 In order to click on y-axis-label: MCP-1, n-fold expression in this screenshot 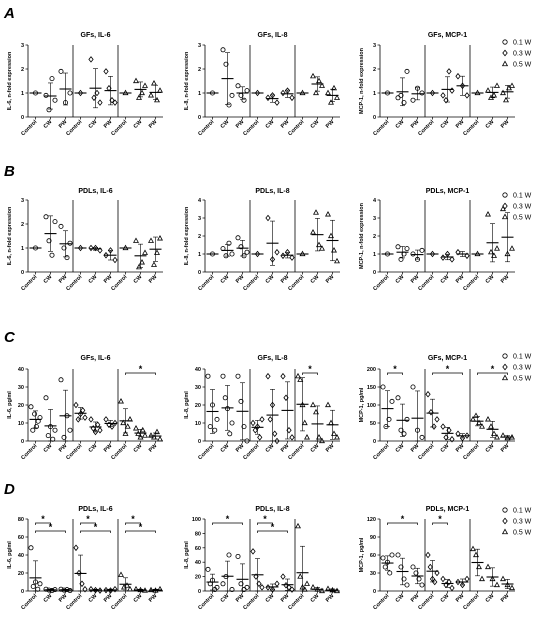, I will do `click(362, 80)`.